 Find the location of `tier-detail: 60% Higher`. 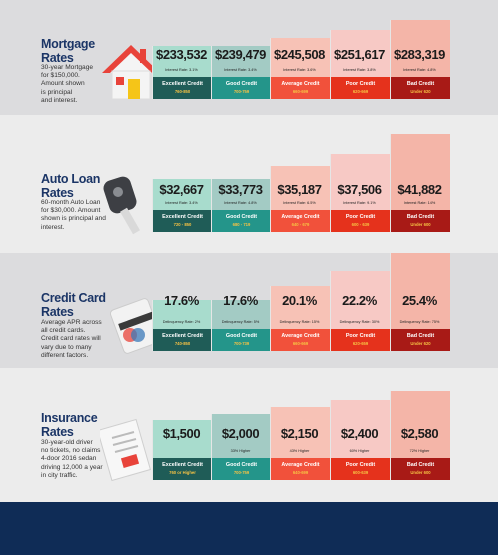

tier-detail: 60% Higher is located at coordinates (359, 451).